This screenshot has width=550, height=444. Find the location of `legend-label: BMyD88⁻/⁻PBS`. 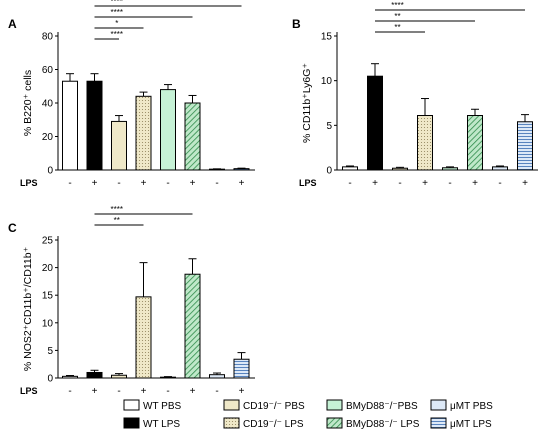

legend-label: BMyD88⁻/⁻PBS is located at coordinates (382, 406).